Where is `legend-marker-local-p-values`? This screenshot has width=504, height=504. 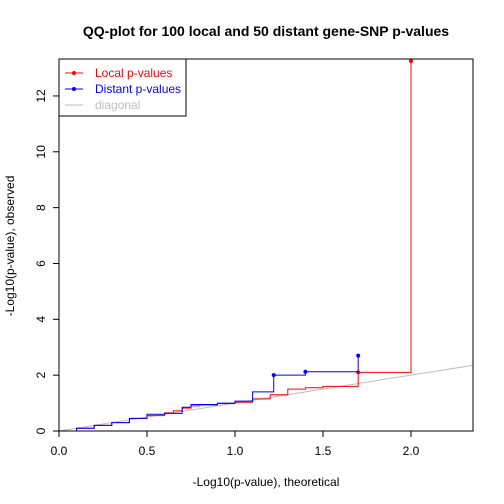
legend-marker-local-p-values is located at coordinates (74, 73).